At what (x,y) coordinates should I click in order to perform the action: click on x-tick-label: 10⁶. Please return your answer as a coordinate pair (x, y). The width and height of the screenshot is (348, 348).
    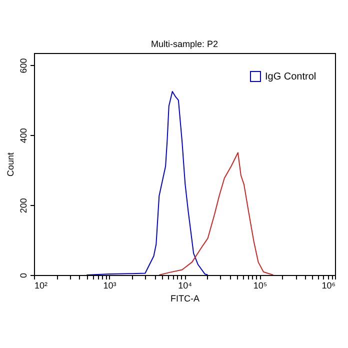
    Looking at the image, I should click on (329, 285).